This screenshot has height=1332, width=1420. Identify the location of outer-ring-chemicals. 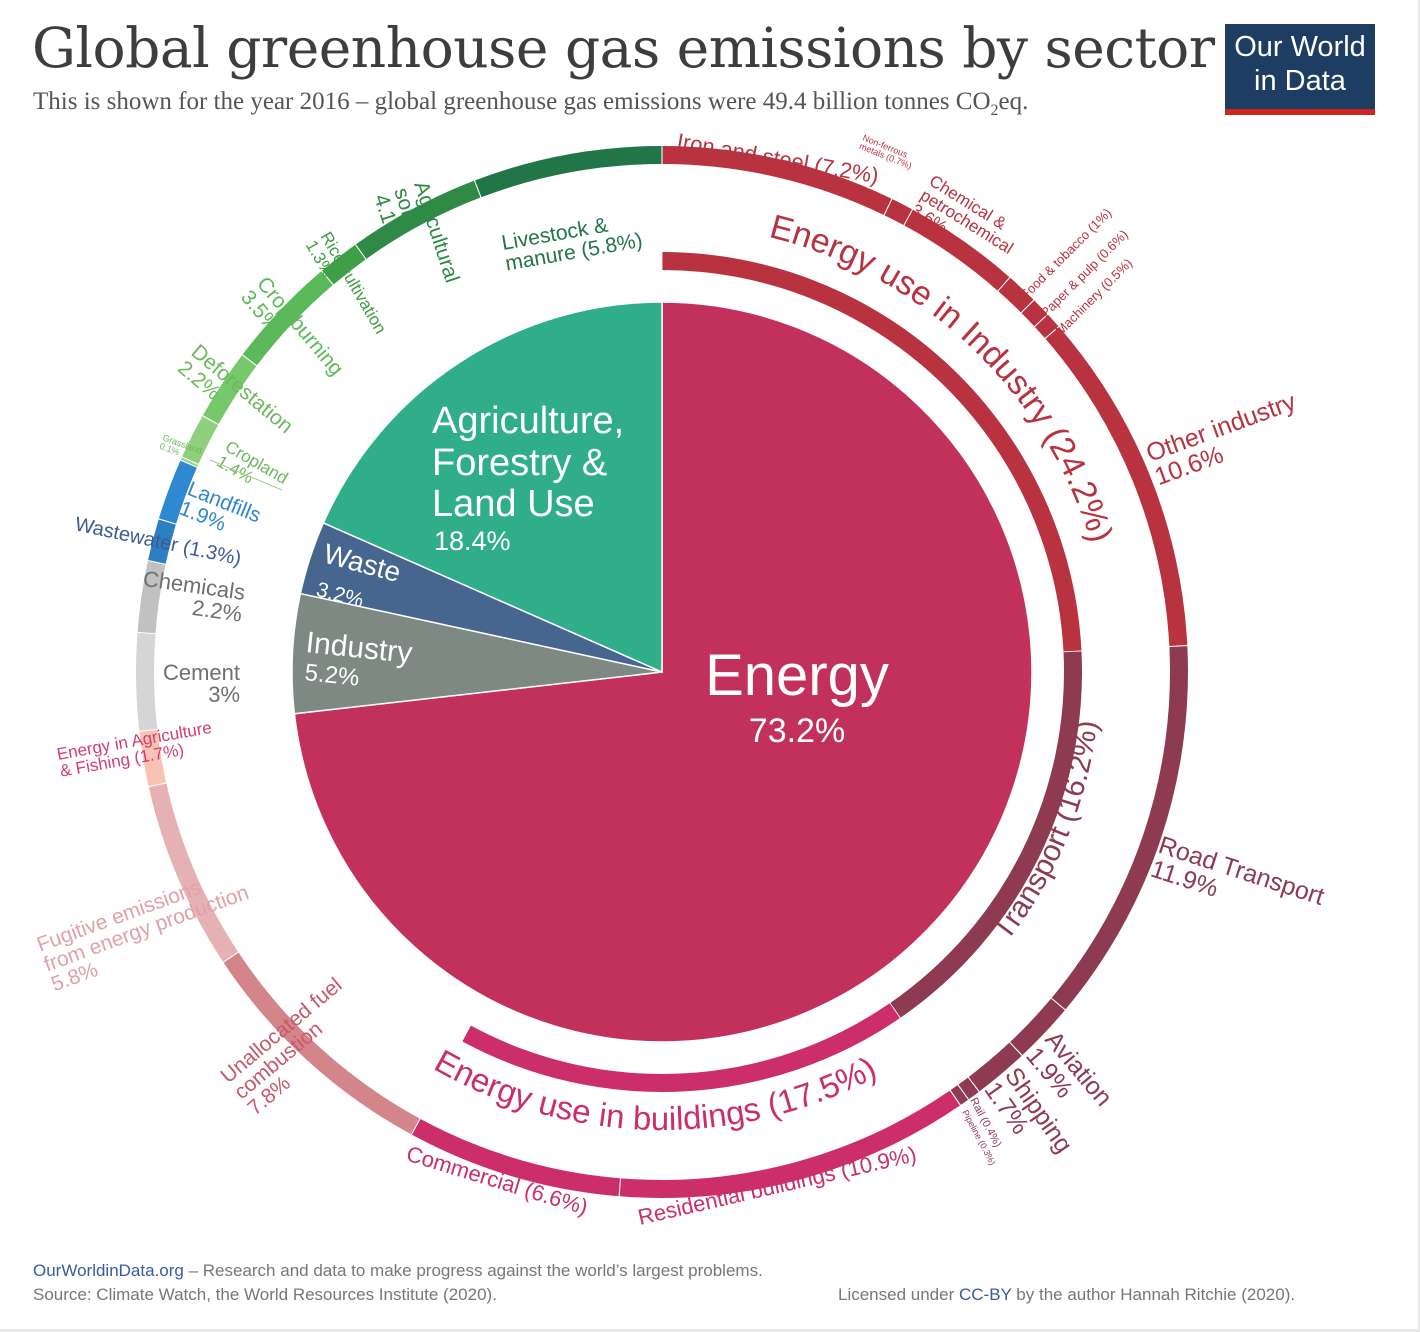
(151, 597).